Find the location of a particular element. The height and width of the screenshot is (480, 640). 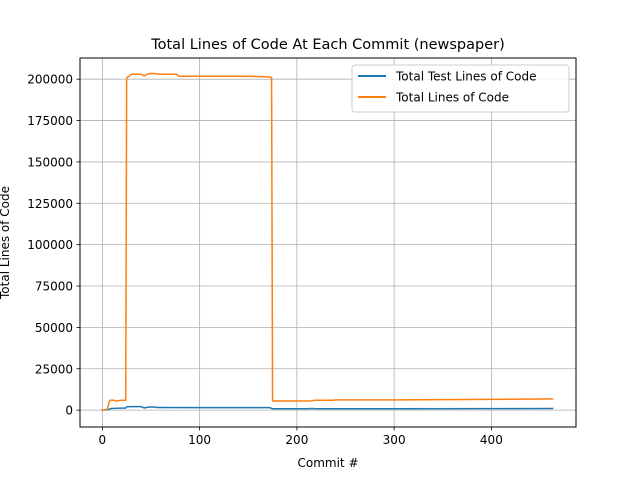

y-tick-label: 0 is located at coordinates (69, 411).